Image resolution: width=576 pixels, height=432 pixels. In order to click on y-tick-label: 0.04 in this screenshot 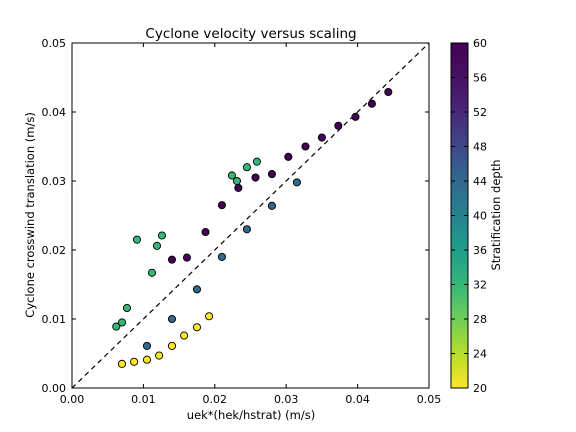, I will do `click(54, 112)`.